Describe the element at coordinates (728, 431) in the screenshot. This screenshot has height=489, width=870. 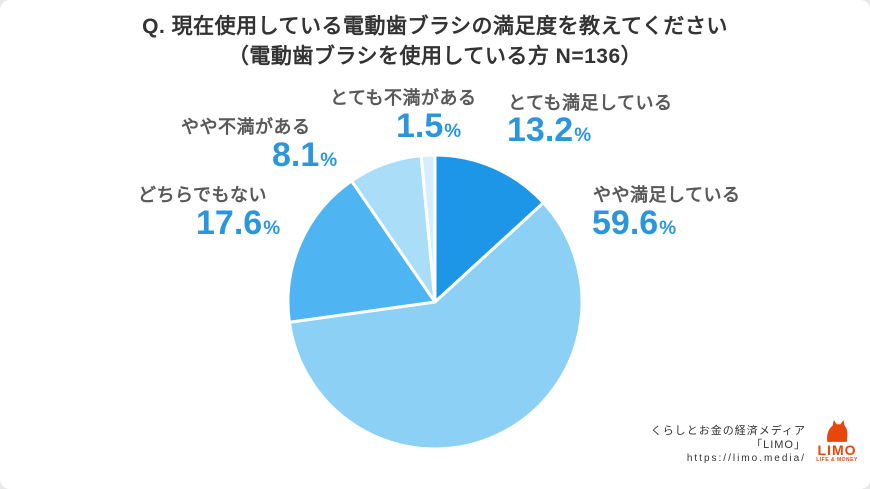
I see `footer-tagline: くらしとお金の経済メディア` at that location.